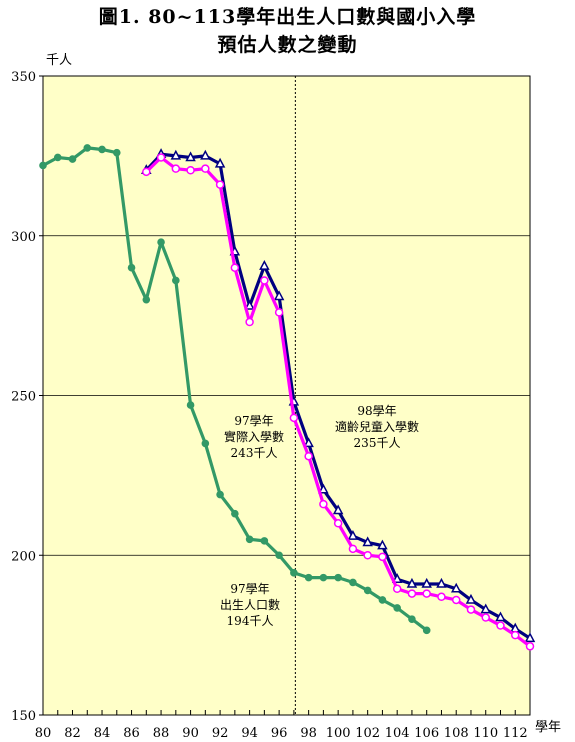 The width and height of the screenshot is (575, 742). What do you see at coordinates (72, 733) in the screenshot?
I see `x-tick-label: 82` at bounding box center [72, 733].